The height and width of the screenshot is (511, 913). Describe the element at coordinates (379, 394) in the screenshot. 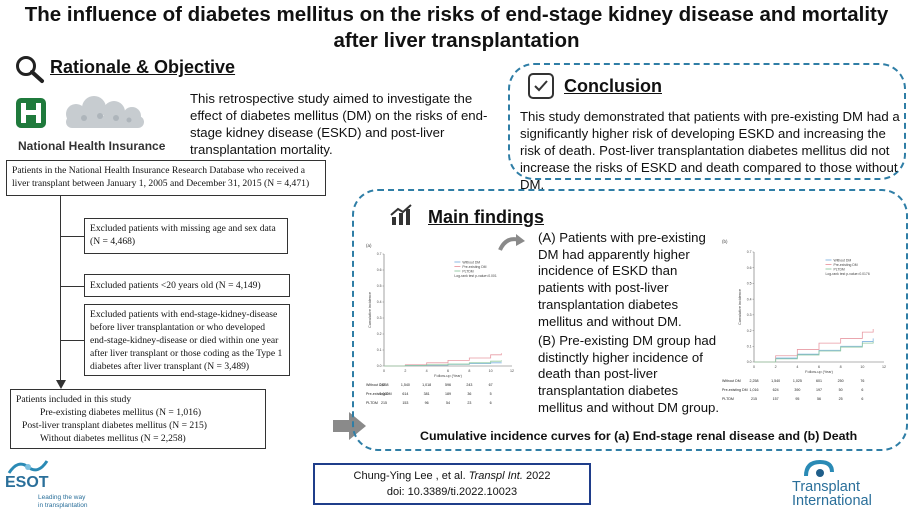

I see `risk-table-label: Pre-existing DM` at that location.